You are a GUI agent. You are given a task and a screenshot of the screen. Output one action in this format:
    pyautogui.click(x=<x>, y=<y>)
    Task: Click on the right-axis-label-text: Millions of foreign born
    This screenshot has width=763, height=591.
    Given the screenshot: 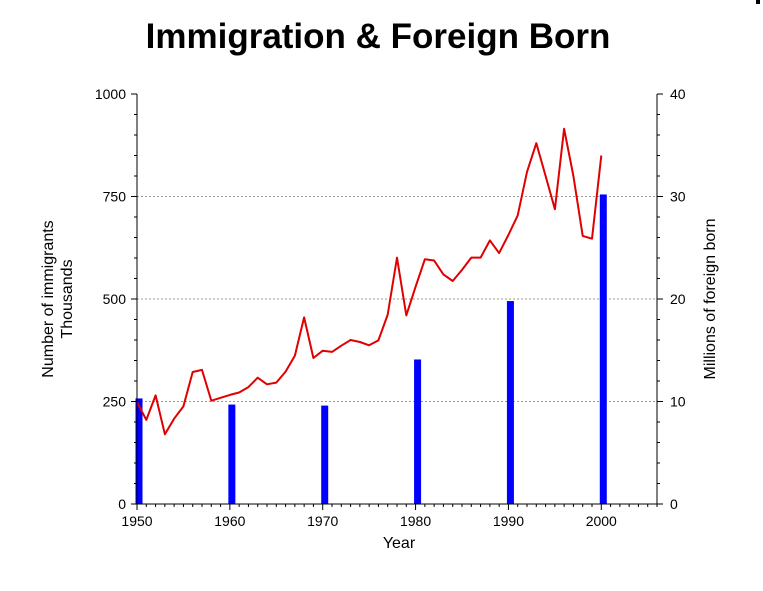 What is the action you would take?
    pyautogui.click(x=710, y=299)
    